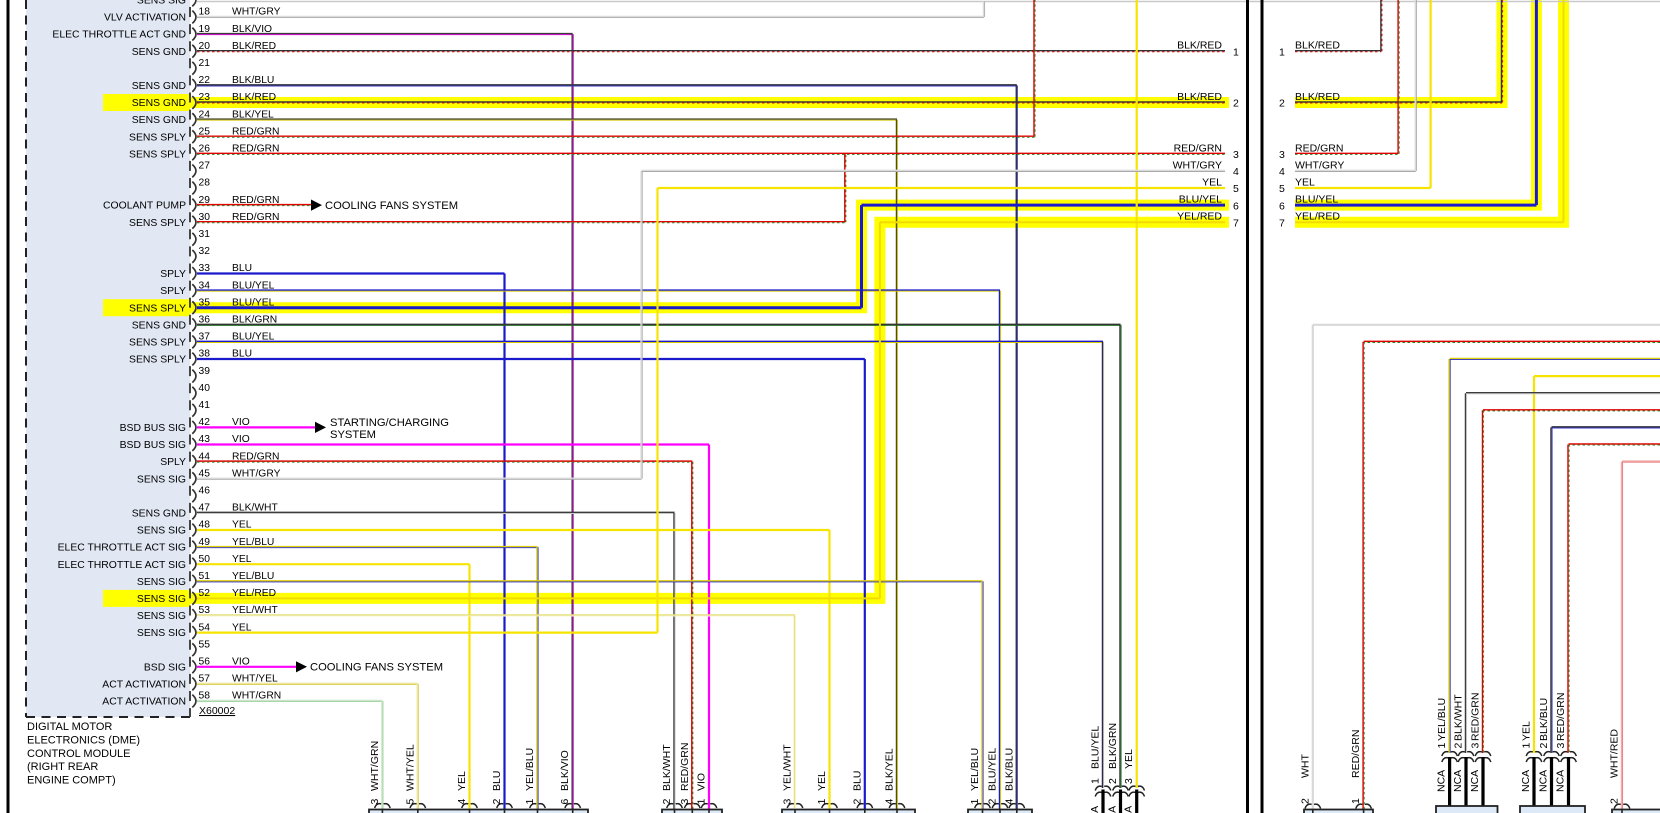 Image resolution: width=1660 pixels, height=813 pixels. What do you see at coordinates (205, 491) in the screenshot?
I see `svg-text: 46` at bounding box center [205, 491].